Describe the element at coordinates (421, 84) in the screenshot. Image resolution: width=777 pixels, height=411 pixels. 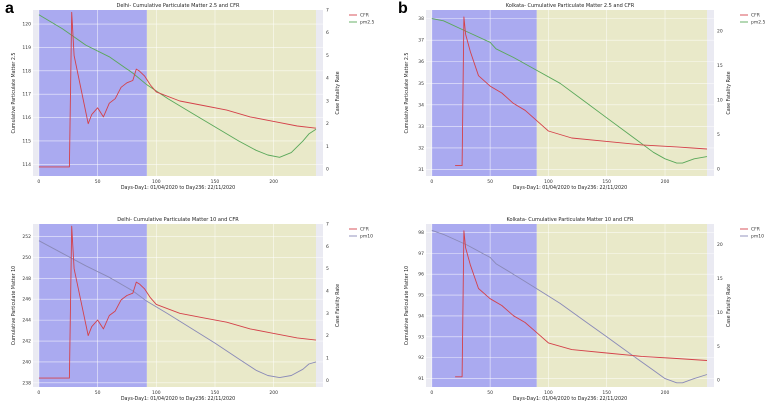
I see `y-tick-label: 35` at that location.